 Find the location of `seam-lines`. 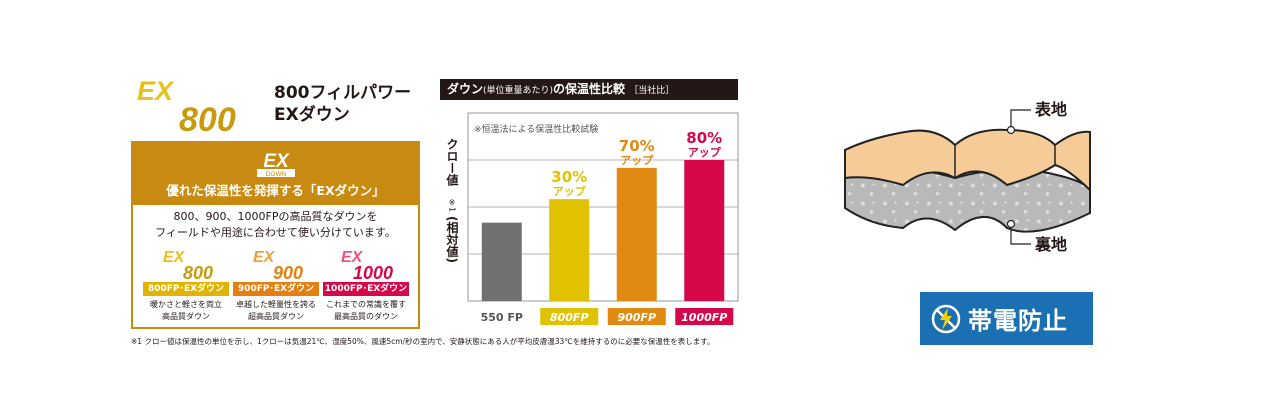

seam-lines is located at coordinates (1005, 161).